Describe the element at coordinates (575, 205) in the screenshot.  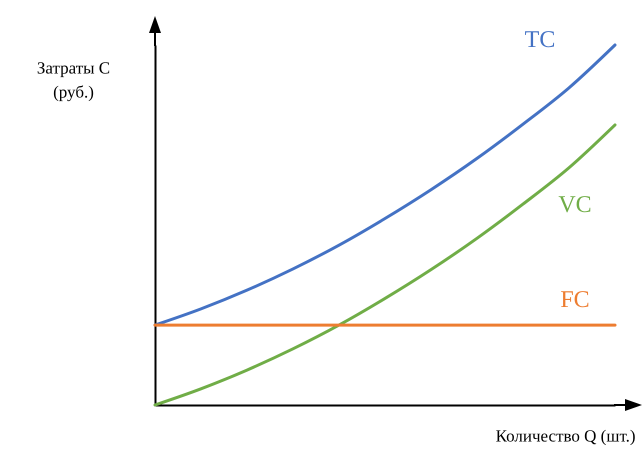
I see `series-label: VC` at that location.